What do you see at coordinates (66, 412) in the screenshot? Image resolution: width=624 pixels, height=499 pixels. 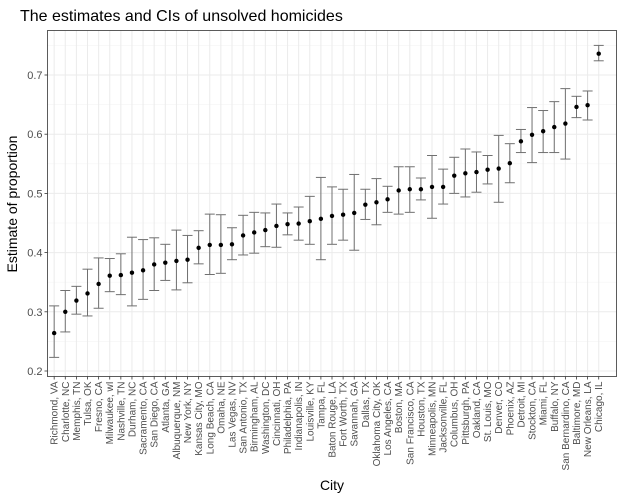 I see `x-tick-label: Charlotte, NC` at bounding box center [66, 412].